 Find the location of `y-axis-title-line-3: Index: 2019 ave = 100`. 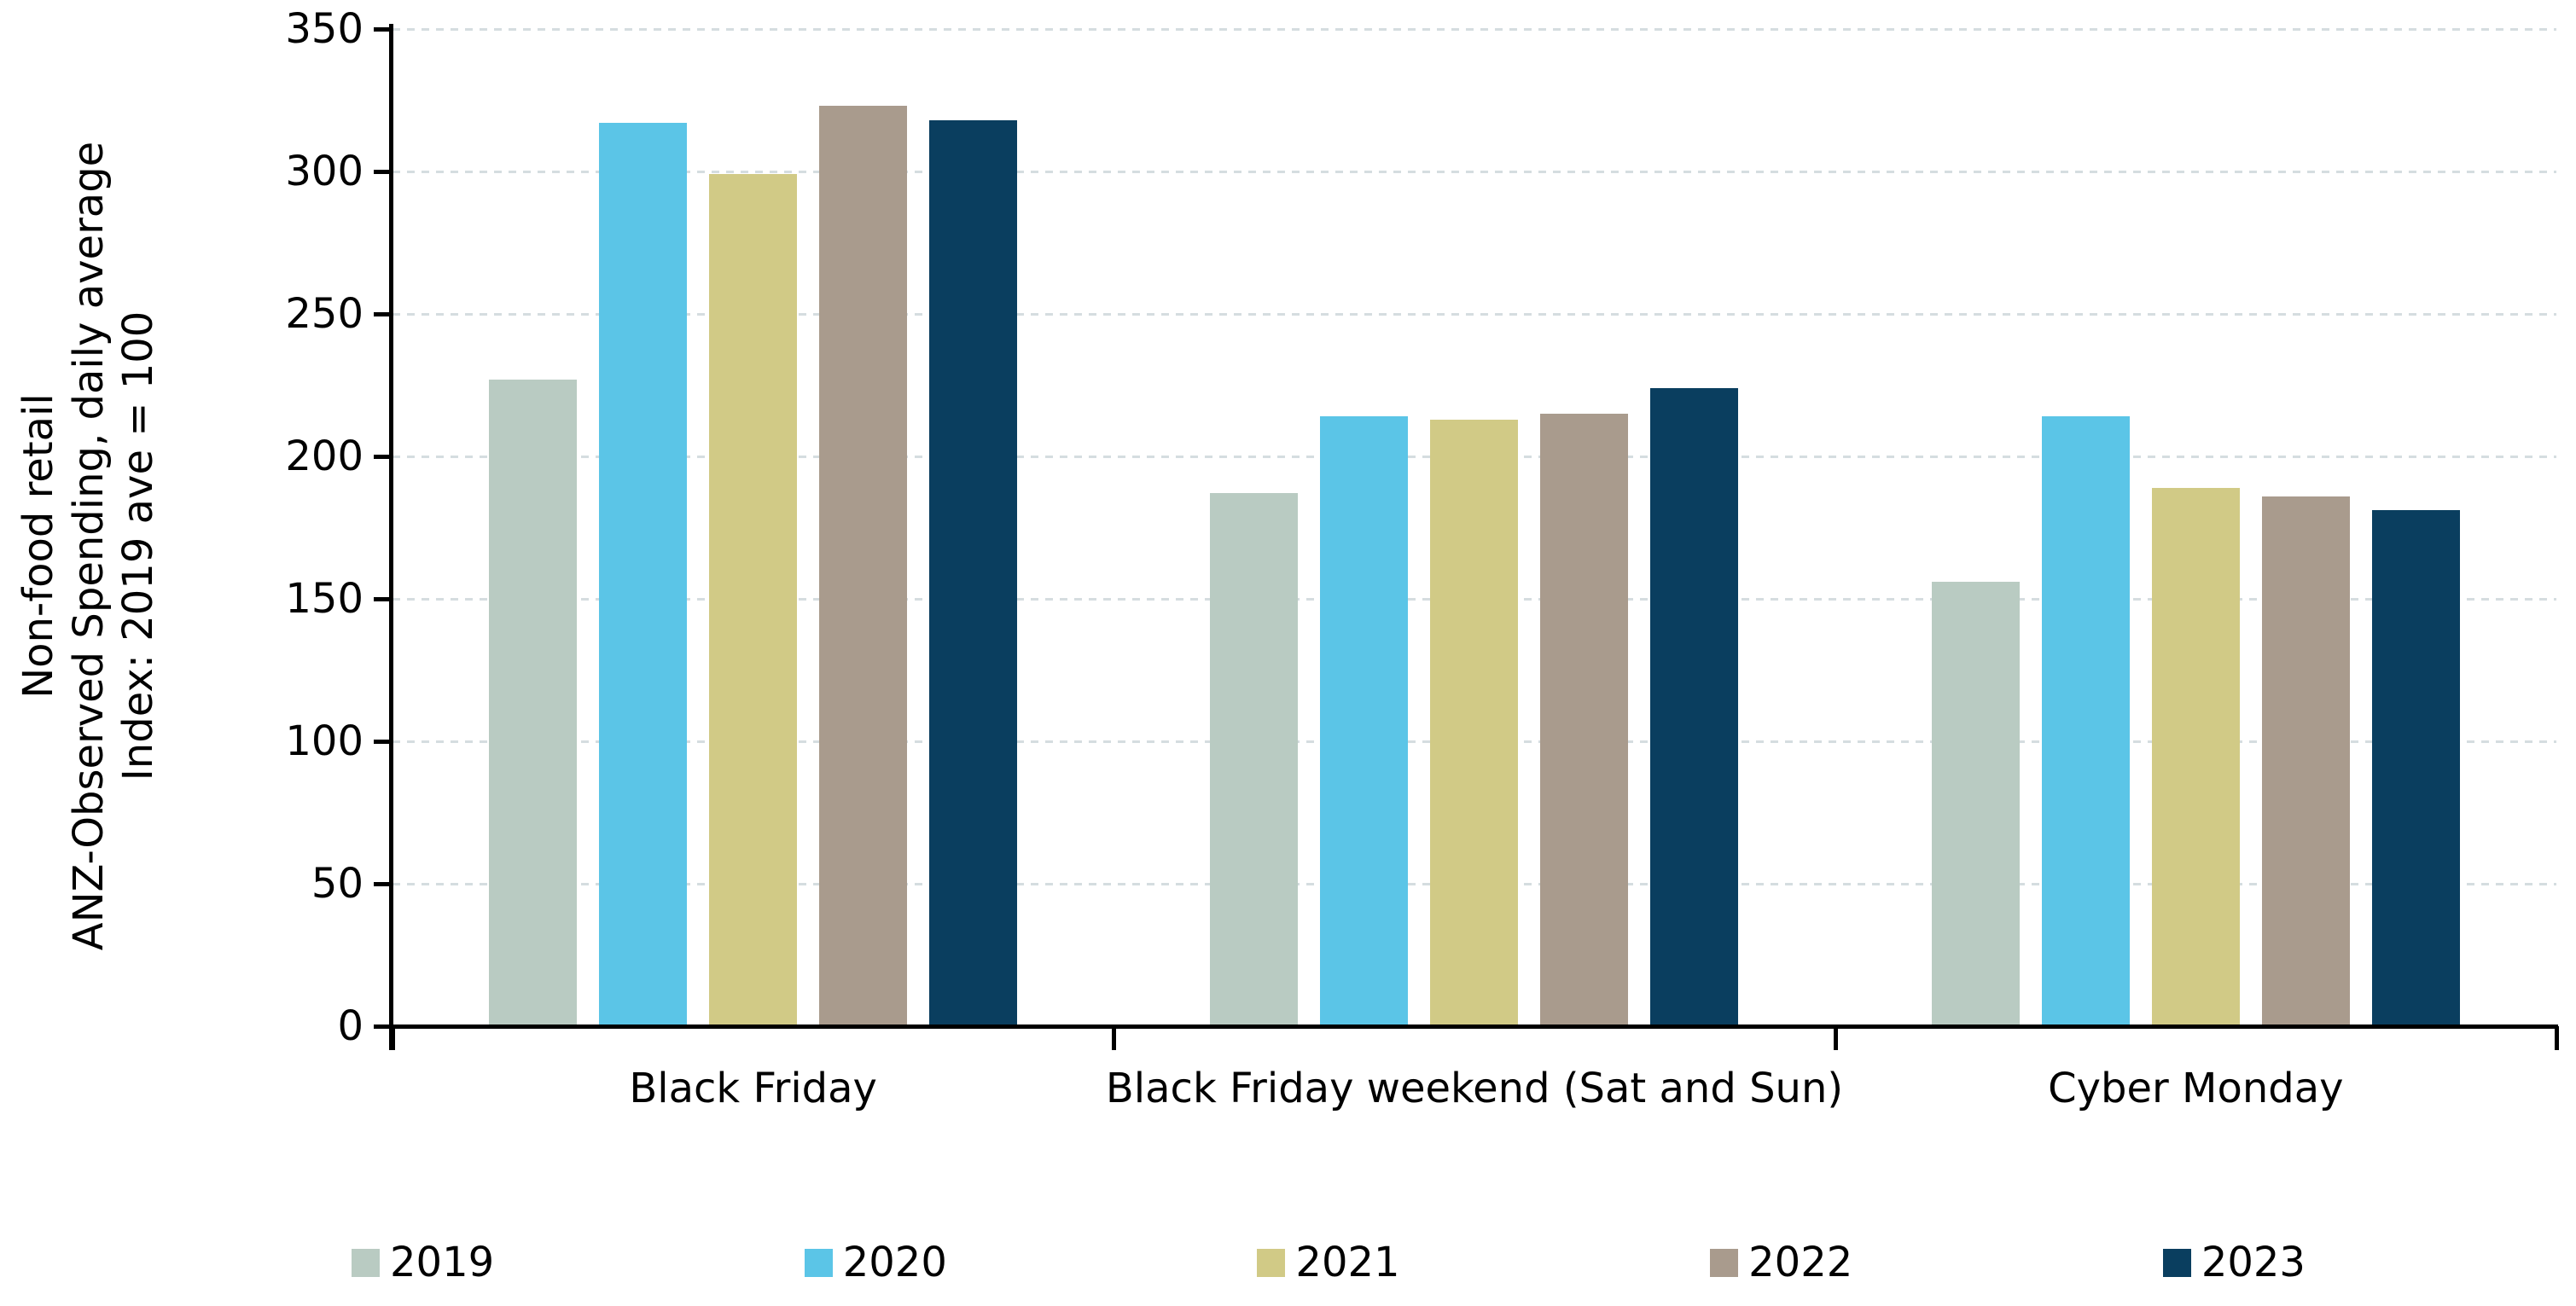

y-axis-title-line-3: Index: 2019 ave = 100 is located at coordinates (138, 546).